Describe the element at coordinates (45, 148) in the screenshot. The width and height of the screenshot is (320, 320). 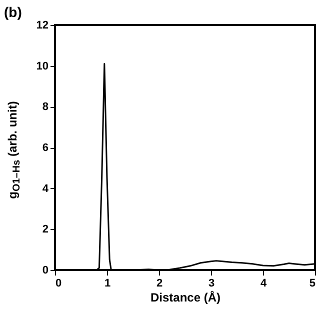
I see `y-tick-label: 6` at that location.